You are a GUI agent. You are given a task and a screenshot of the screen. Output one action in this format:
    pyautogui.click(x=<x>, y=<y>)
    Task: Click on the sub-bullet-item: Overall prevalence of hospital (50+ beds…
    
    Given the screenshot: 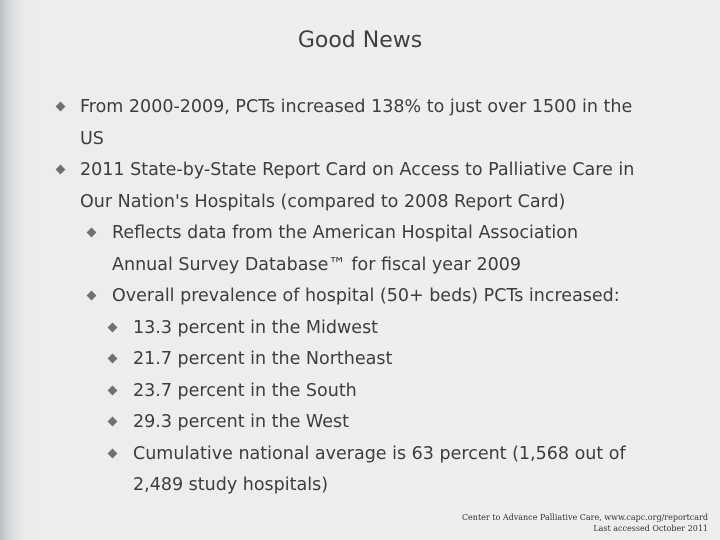 What is the action you would take?
    pyautogui.click(x=346, y=297)
    